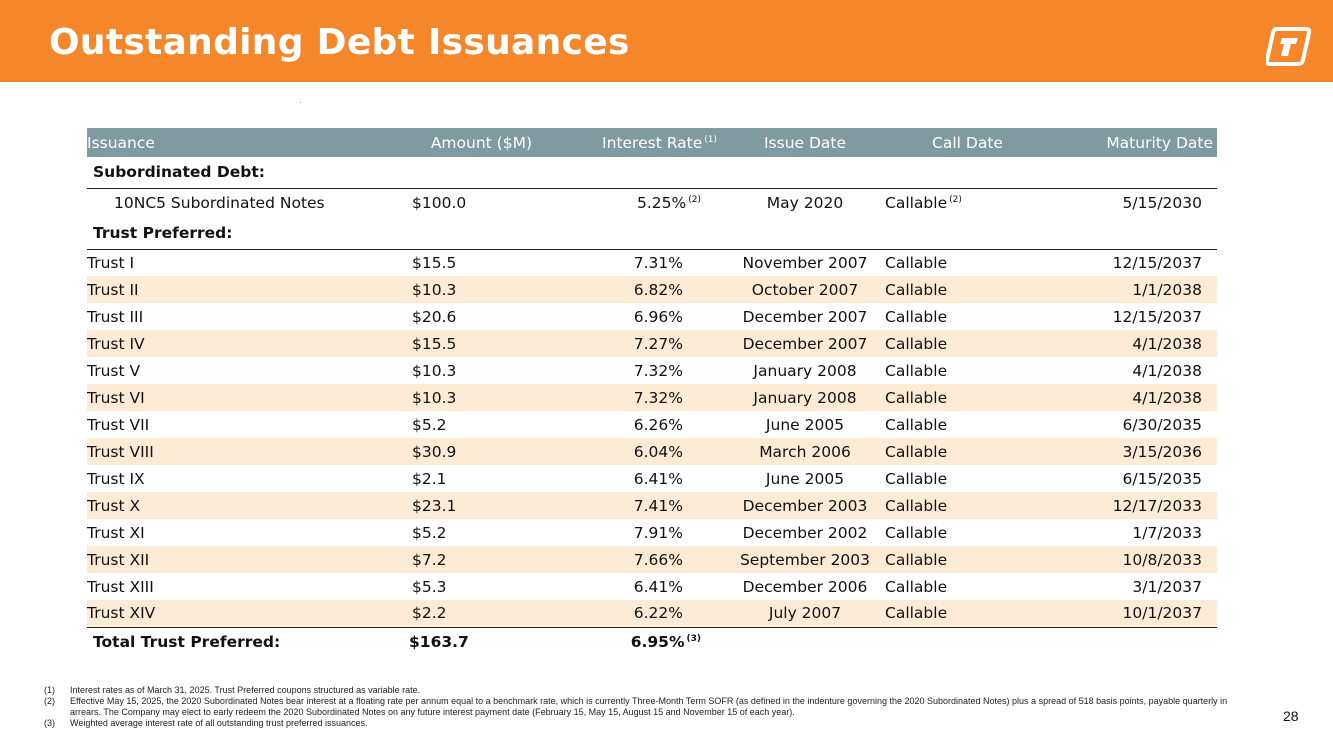 The width and height of the screenshot is (1333, 749). Describe the element at coordinates (805, 532) in the screenshot. I see `cell-issue-date: December 2002` at that location.